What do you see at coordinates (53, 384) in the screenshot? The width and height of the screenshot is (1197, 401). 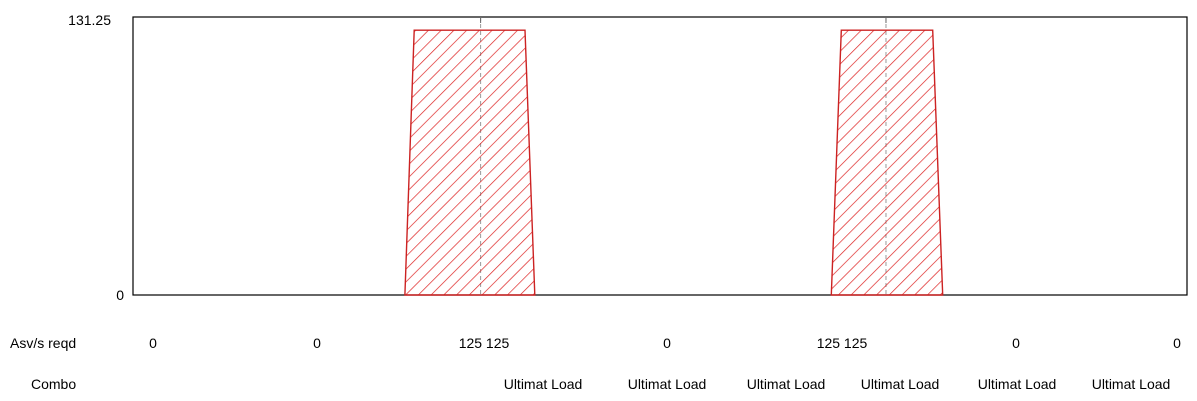 I see `combo-row-label: Combo` at bounding box center [53, 384].